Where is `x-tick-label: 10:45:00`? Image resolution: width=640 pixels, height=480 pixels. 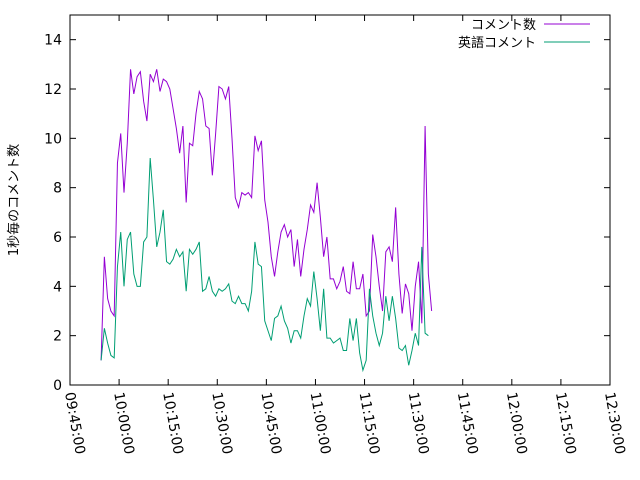
x-tick-label: 10:45:00 is located at coordinates (270, 423).